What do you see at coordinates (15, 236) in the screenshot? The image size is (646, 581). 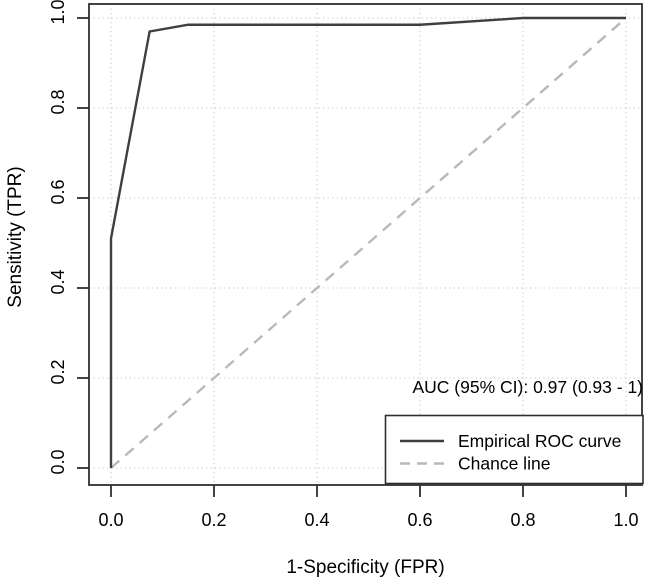 I see `y-axis-title: Sensitivity (TPR)` at bounding box center [15, 236].